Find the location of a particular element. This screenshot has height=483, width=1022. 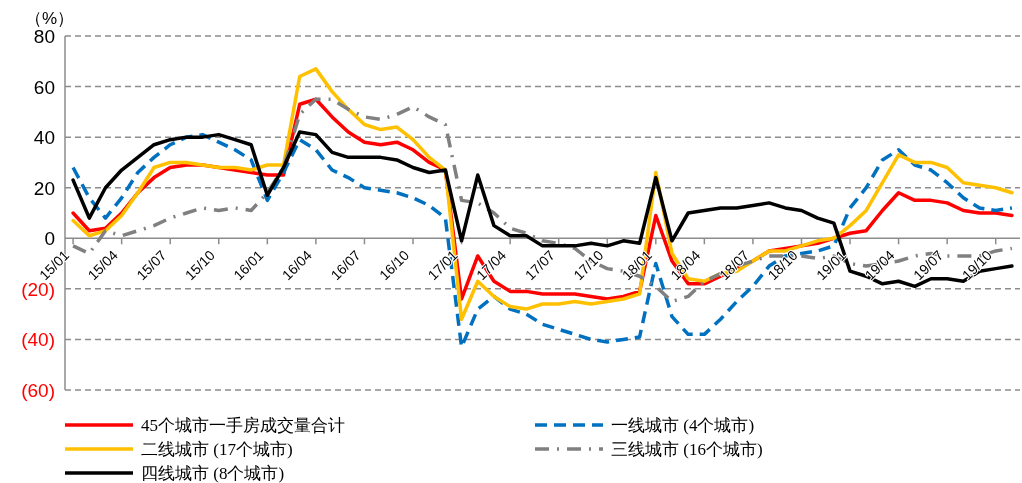

legend-label: 四线城市 (8个城市) is located at coordinates (213, 473).